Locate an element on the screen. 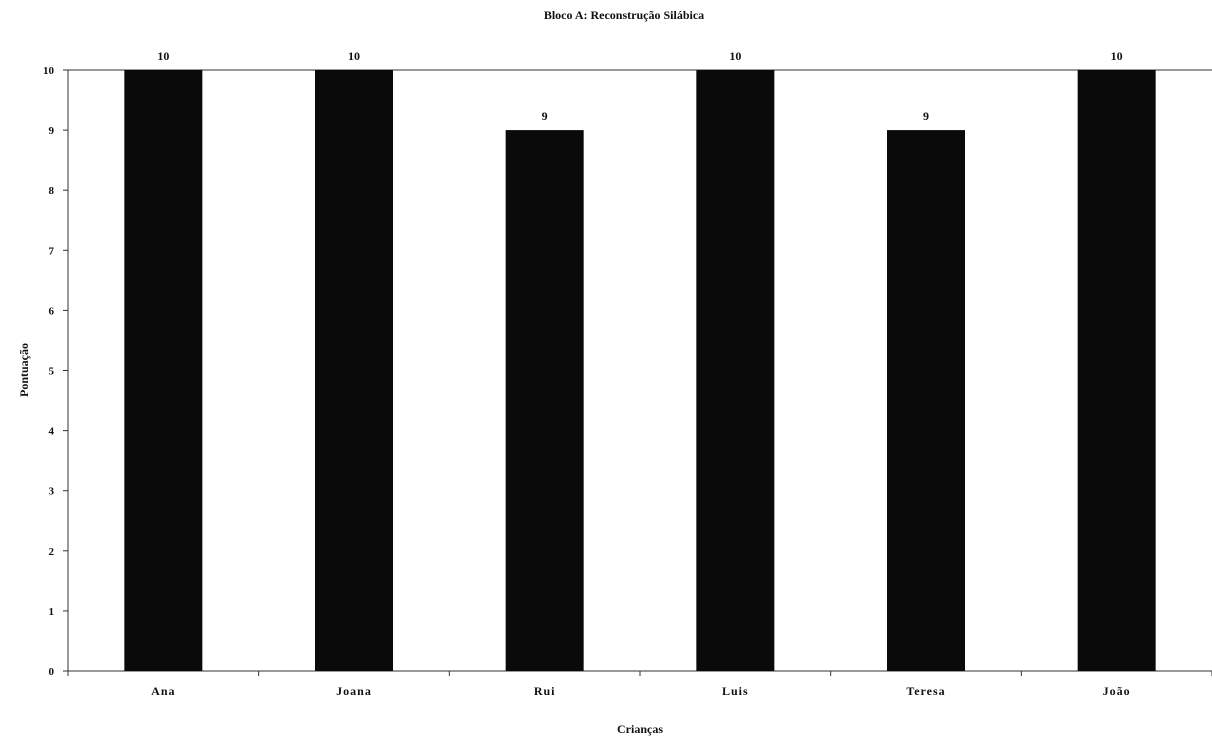 Image resolution: width=1212 pixels, height=739 pixels. x-tick-label: João is located at coordinates (1117, 691).